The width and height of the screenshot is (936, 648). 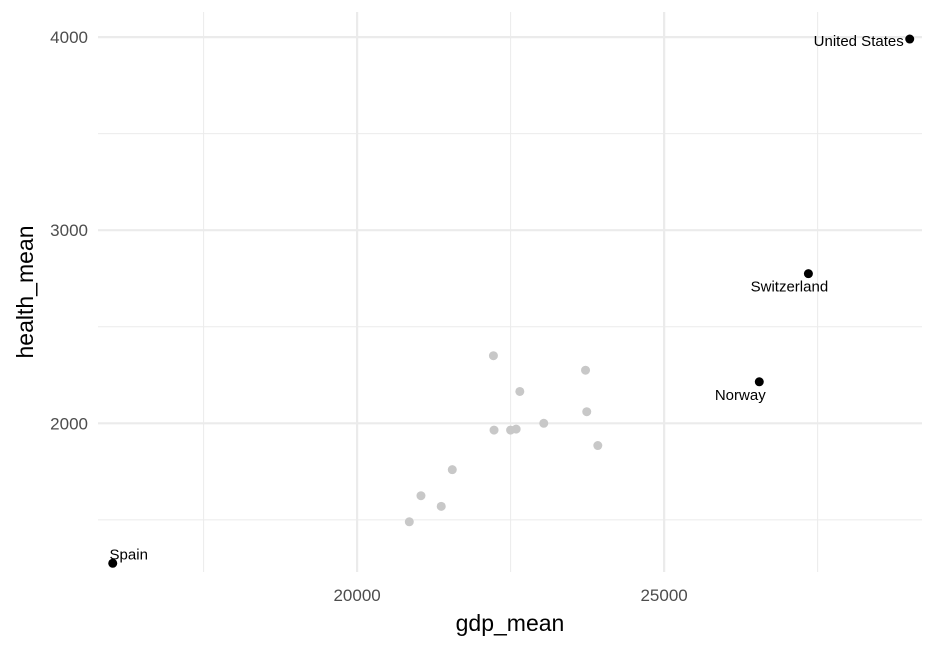 What do you see at coordinates (503, 439) in the screenshot?
I see `background-points` at bounding box center [503, 439].